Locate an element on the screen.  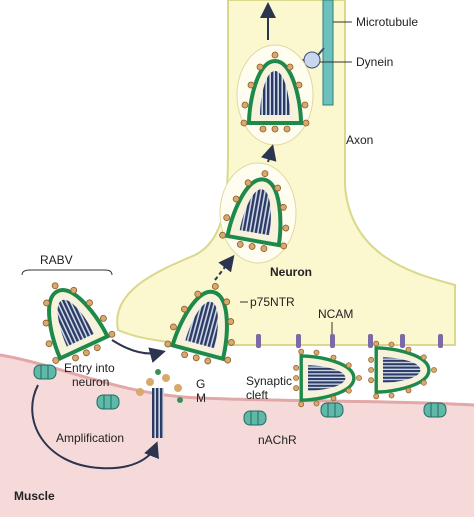
label: neuron is located at coordinates (90, 382).